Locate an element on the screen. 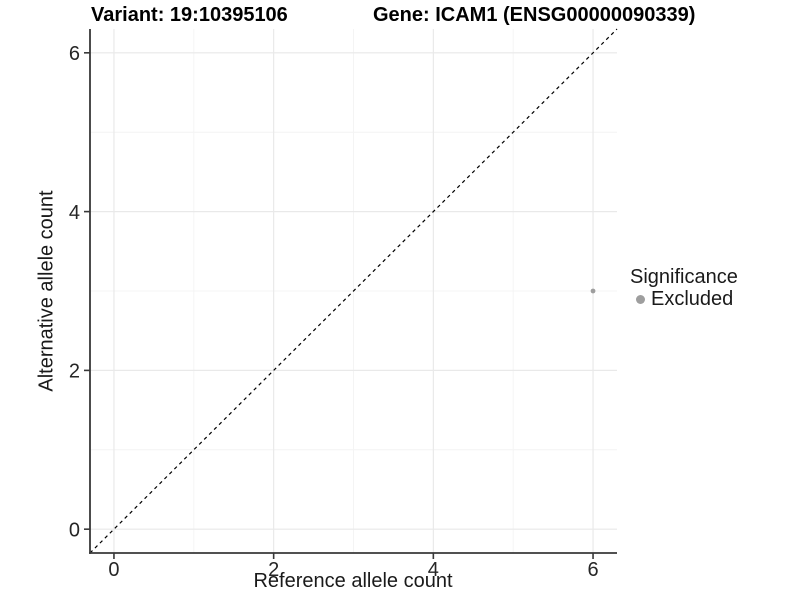 The image size is (800, 600). x-tick-label: 6 is located at coordinates (592, 570).